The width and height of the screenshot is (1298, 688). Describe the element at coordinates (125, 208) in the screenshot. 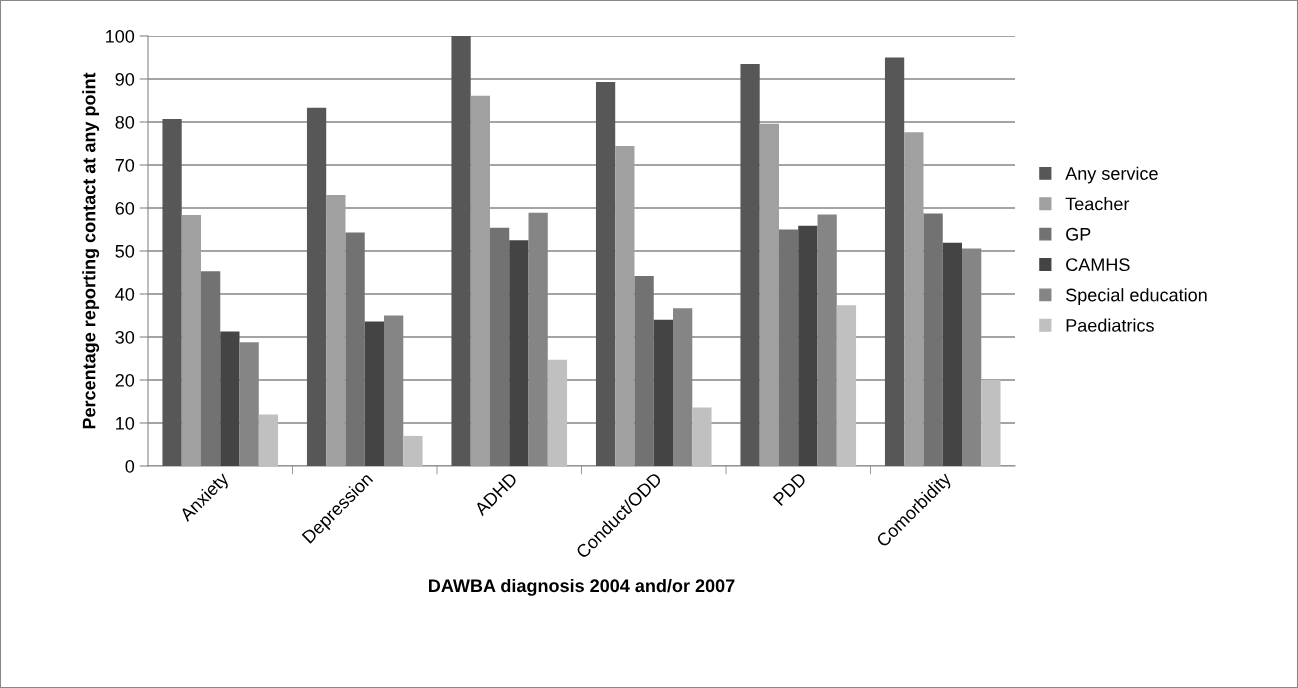

I see `y-tick-label: 60` at that location.